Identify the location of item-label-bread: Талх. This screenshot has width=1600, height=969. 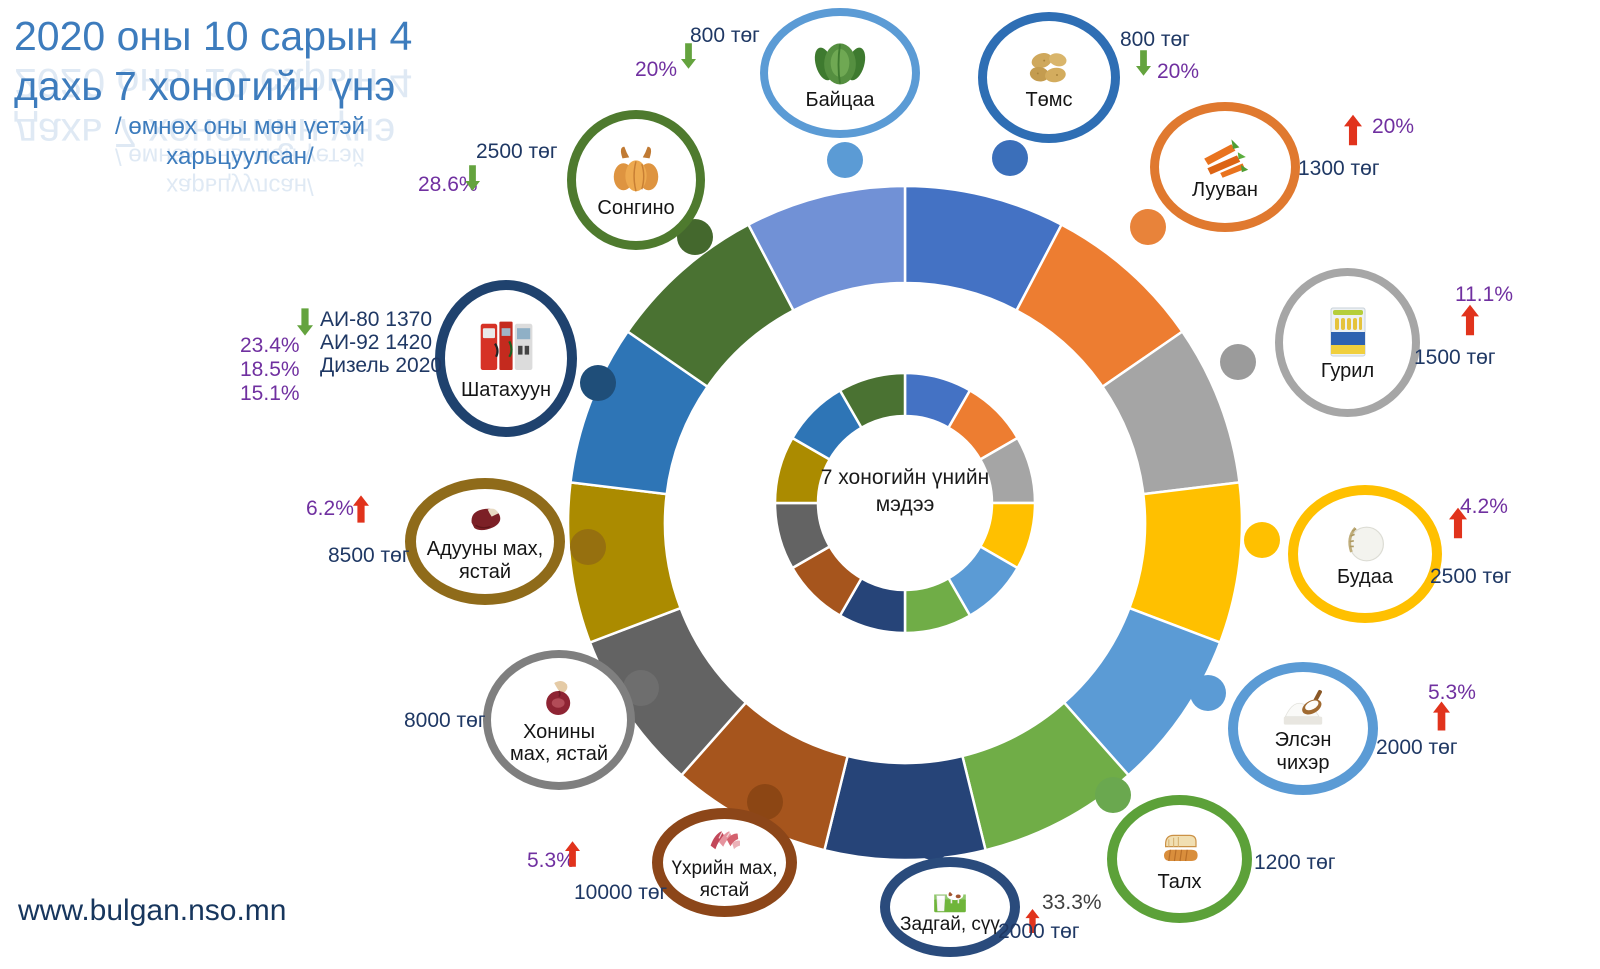
(1179, 881).